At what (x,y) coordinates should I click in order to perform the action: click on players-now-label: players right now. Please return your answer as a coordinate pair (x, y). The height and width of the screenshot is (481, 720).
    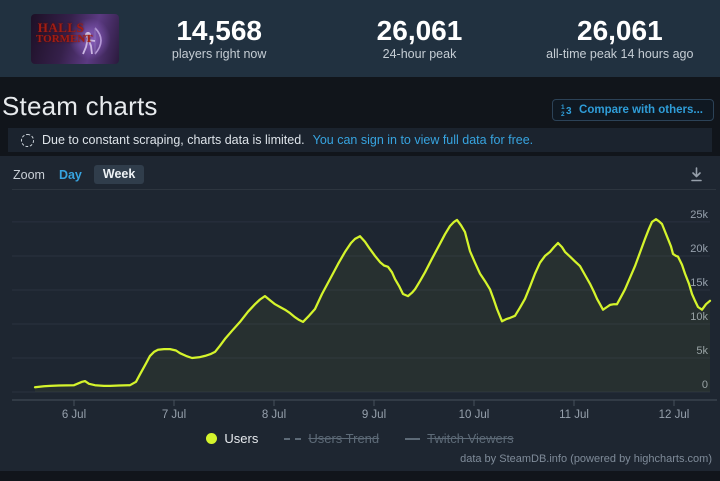
    Looking at the image, I should click on (219, 54).